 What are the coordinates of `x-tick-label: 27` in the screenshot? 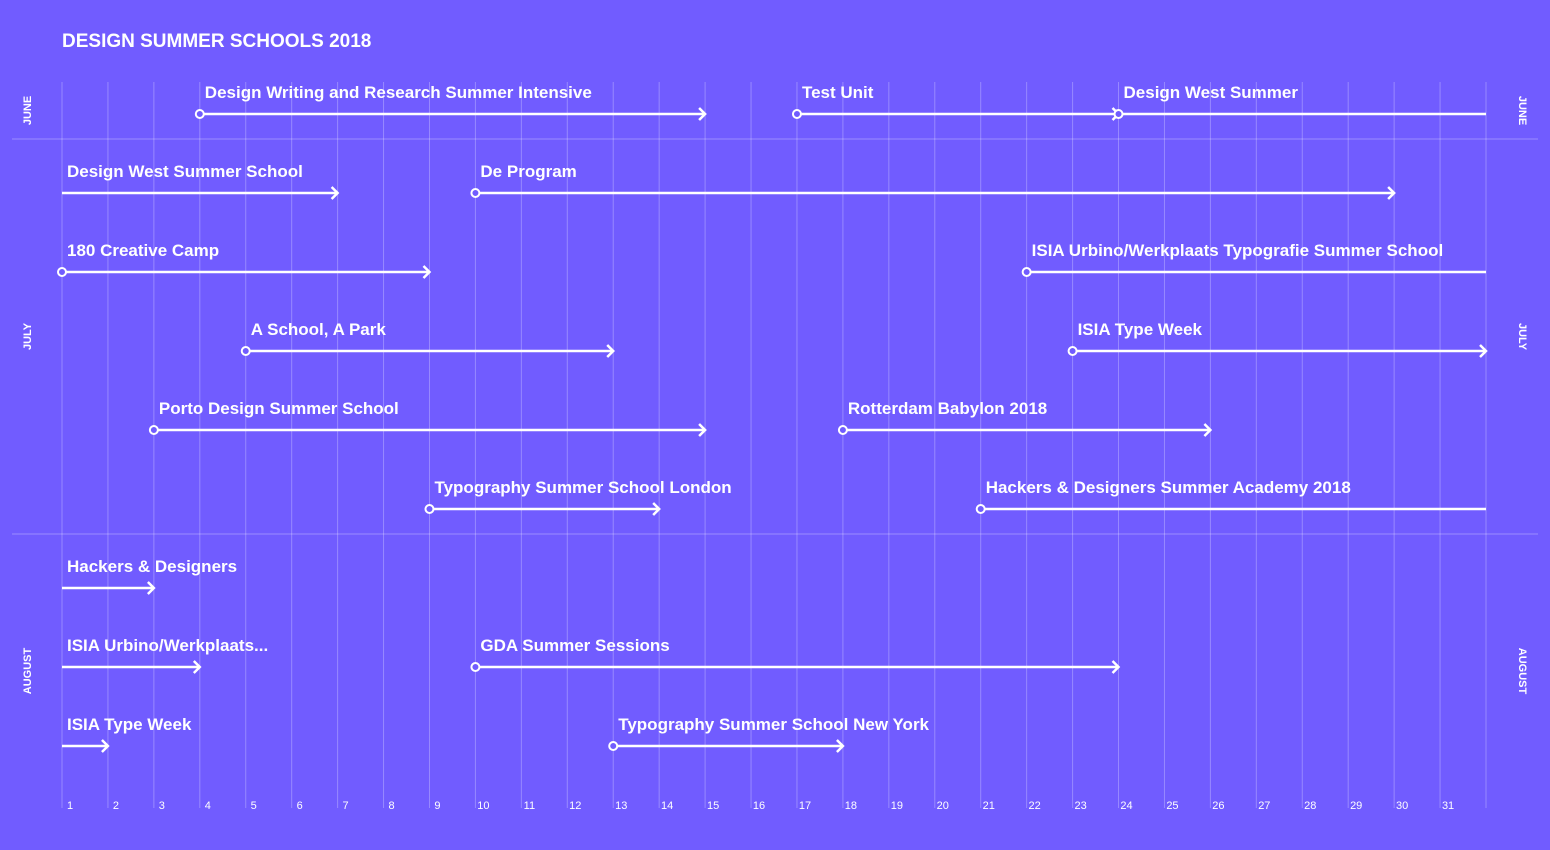 It's located at (1264, 806).